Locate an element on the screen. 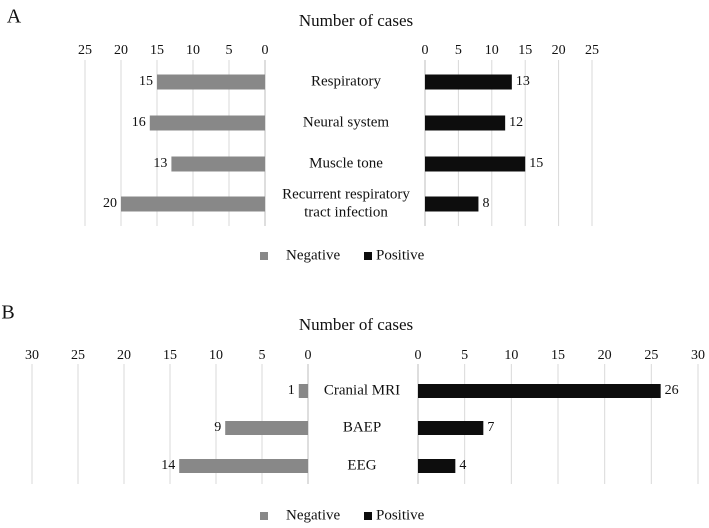  panel-b-legend-swatch-negative is located at coordinates (264, 516).